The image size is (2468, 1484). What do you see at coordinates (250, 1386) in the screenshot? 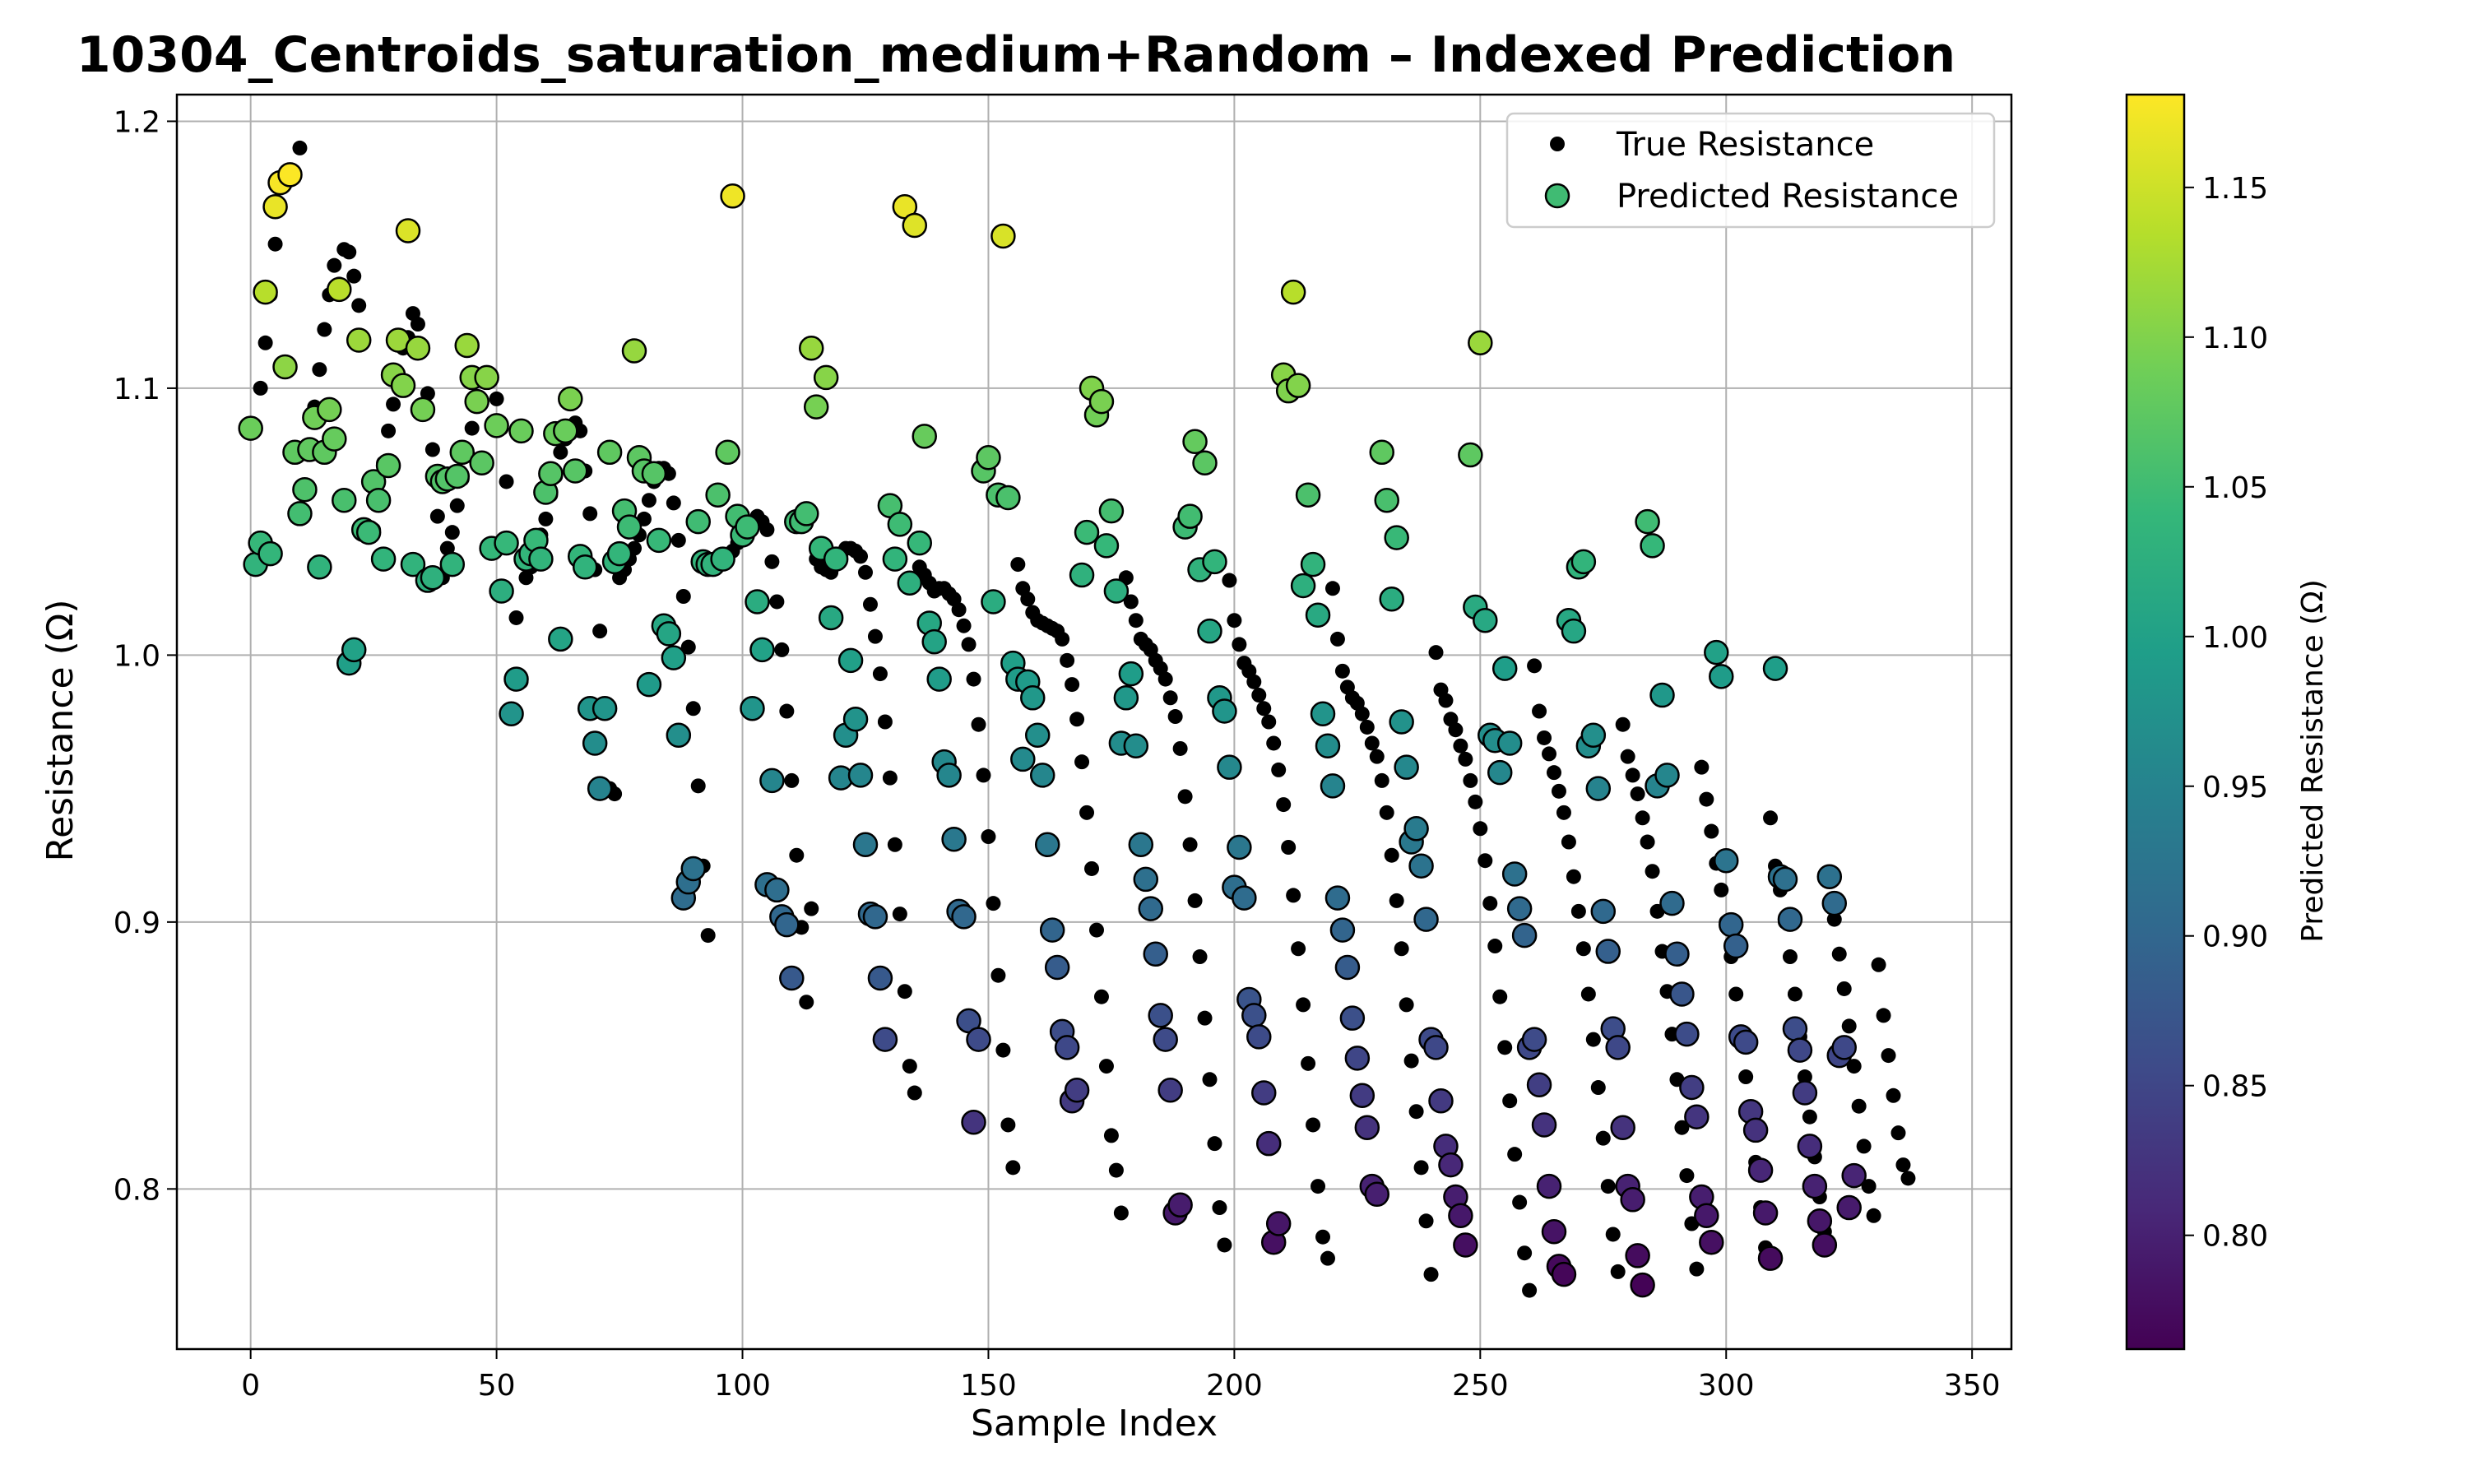
I see `x-tick-label: 0` at bounding box center [250, 1386].